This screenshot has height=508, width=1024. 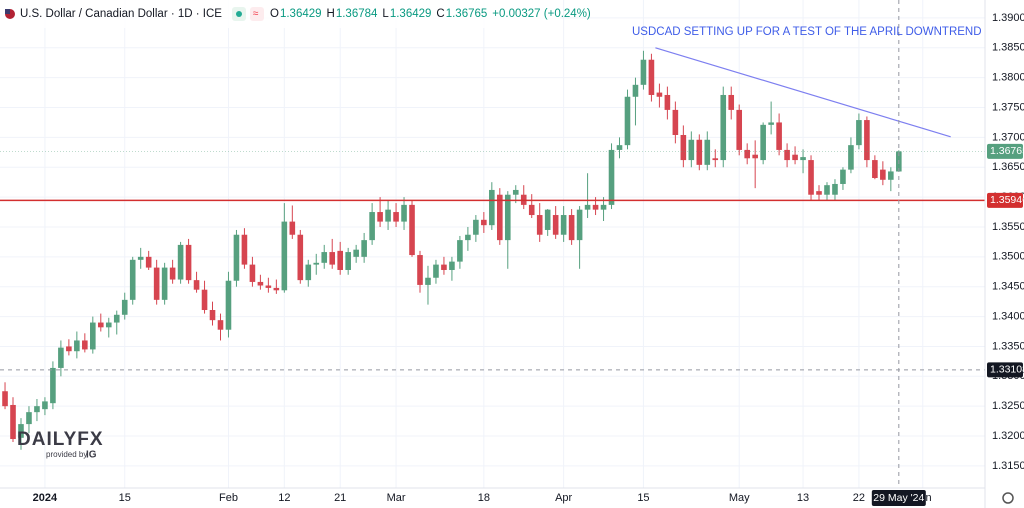 I want to click on x-tick-label: Mar, so click(x=396, y=498).